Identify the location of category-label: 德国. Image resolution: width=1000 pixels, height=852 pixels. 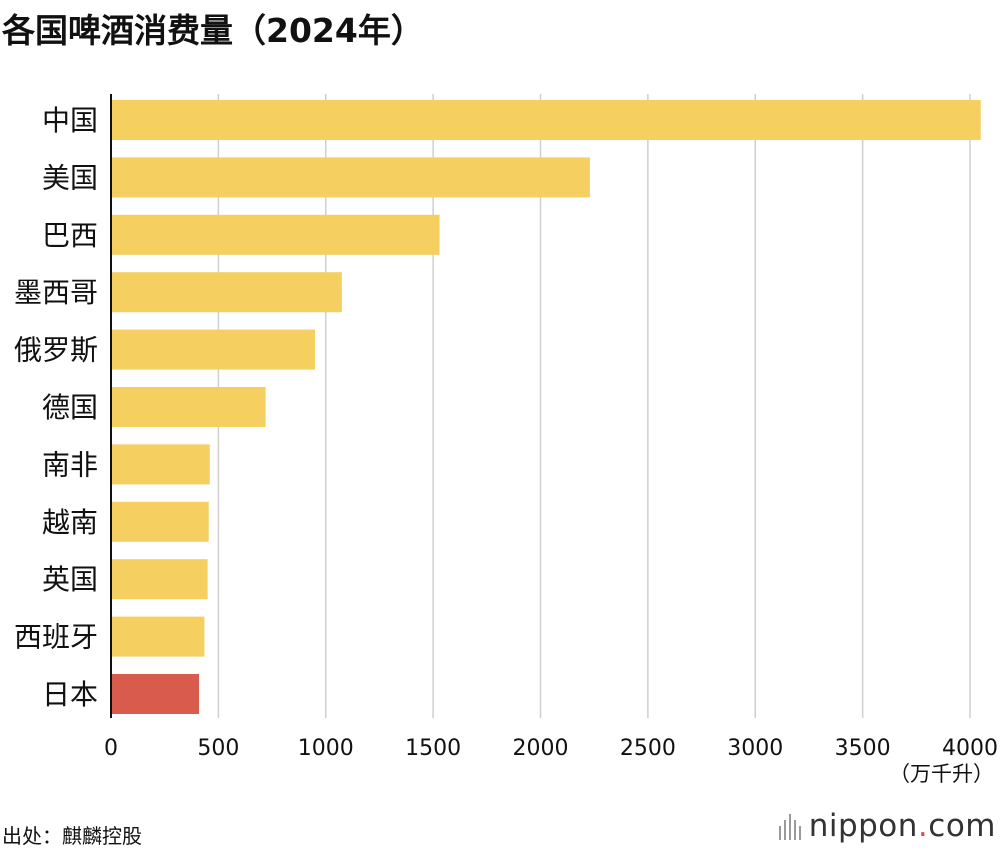
(70, 407).